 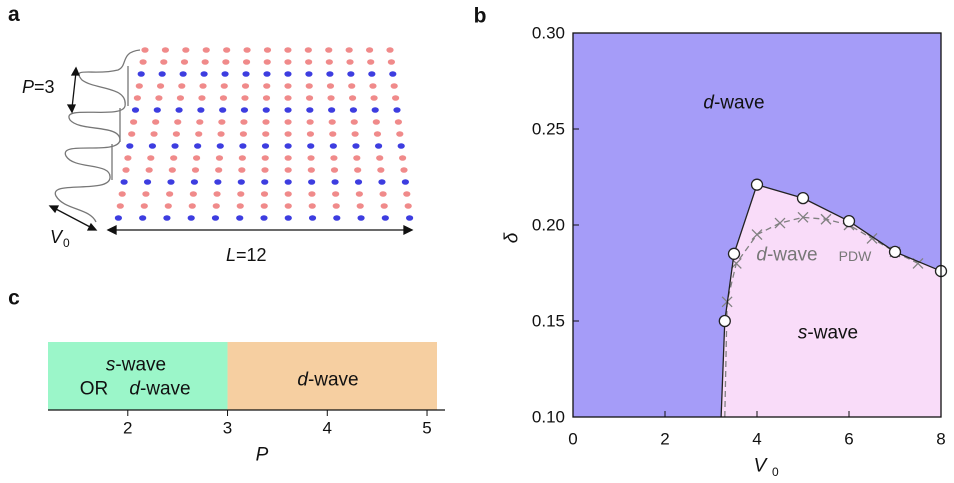 I want to click on y-tick-label: 0.25, so click(x=548, y=129).